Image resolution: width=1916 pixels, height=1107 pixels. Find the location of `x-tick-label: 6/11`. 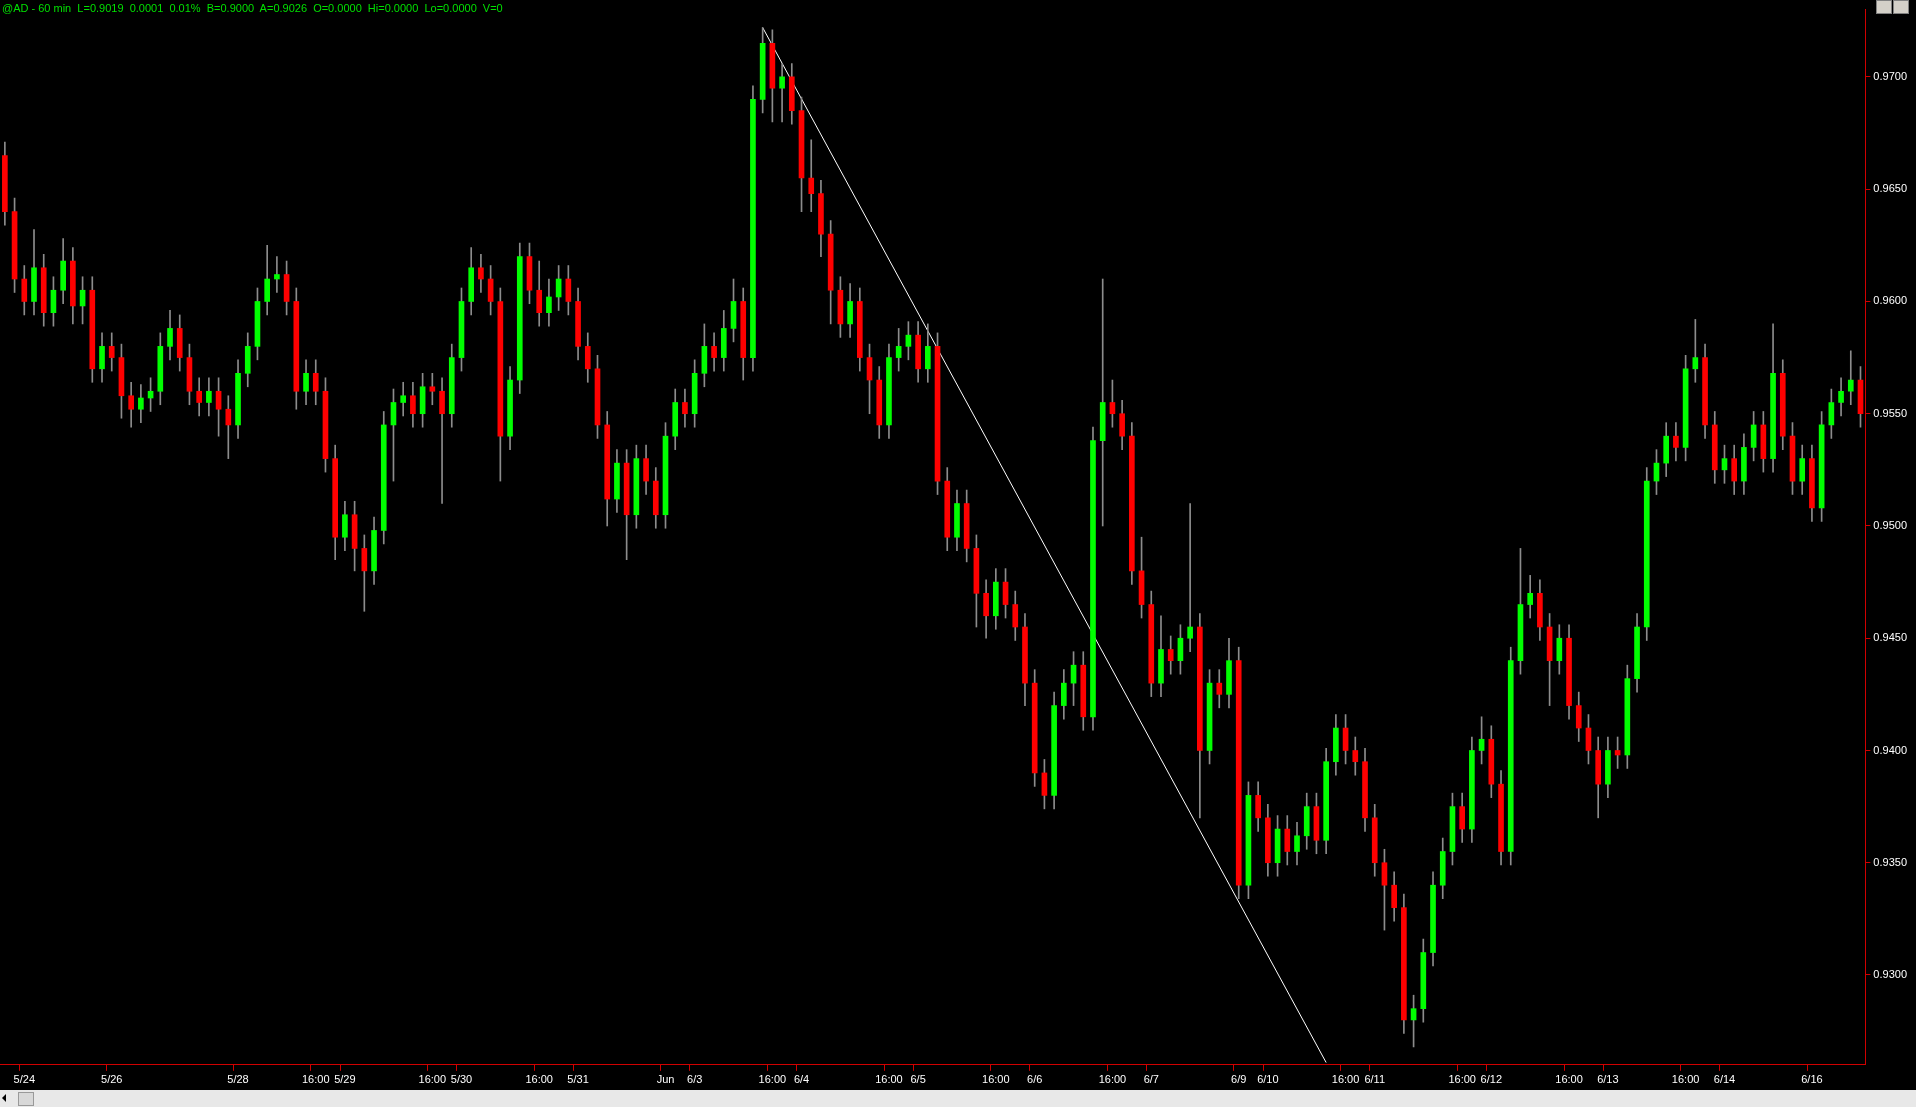

x-tick-label: 6/11 is located at coordinates (1375, 1079).